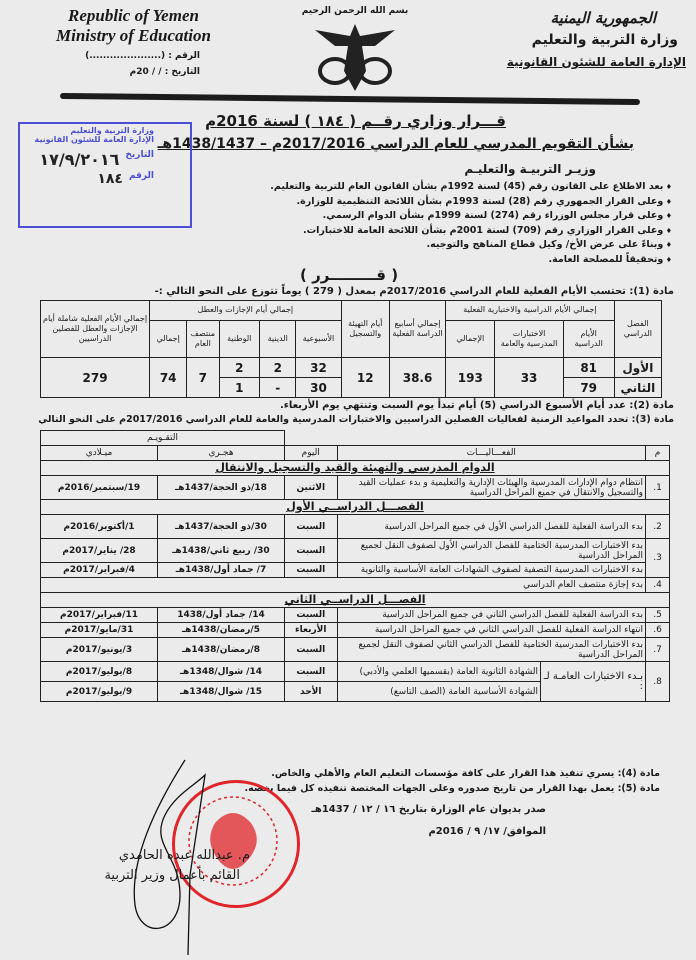  What do you see at coordinates (318, 339) in the screenshot?
I see `th-weekly: الأسبوعية` at bounding box center [318, 339].